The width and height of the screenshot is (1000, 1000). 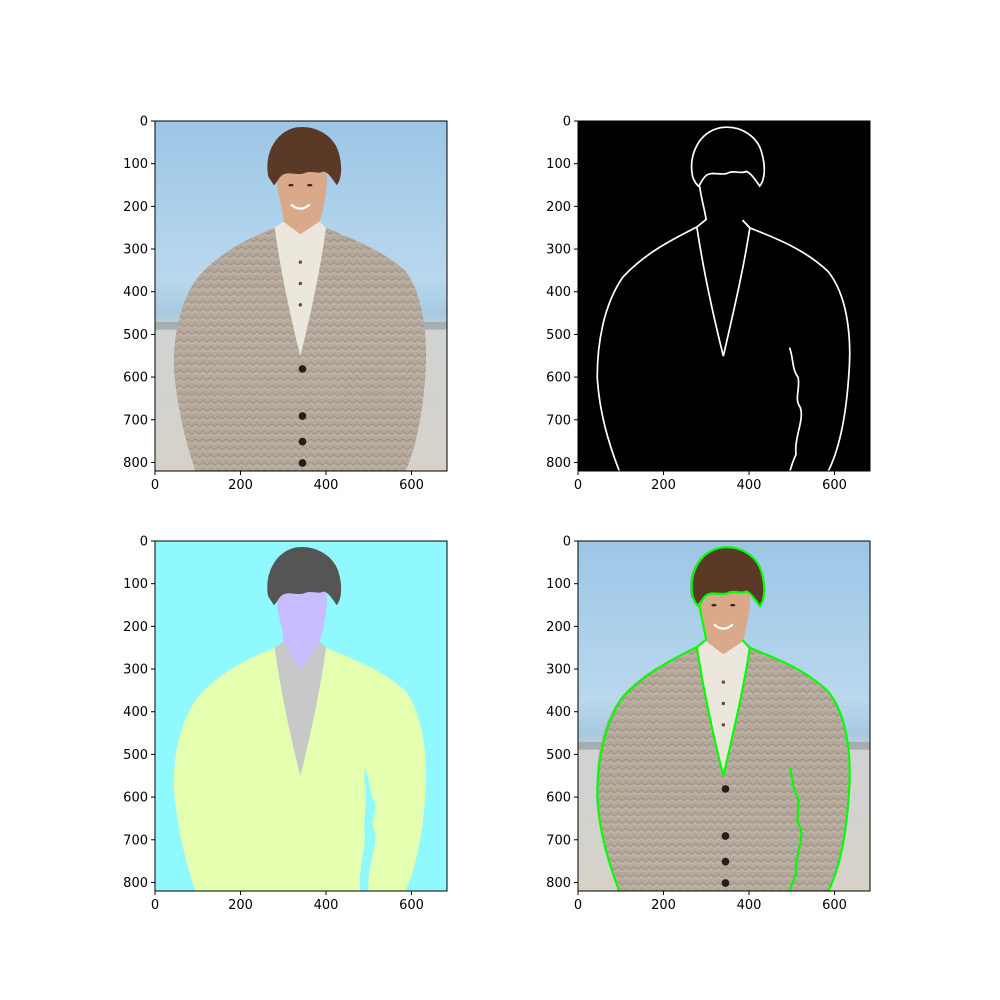 I want to click on segmentation-map-y-tick-label: 800, so click(x=135, y=883).